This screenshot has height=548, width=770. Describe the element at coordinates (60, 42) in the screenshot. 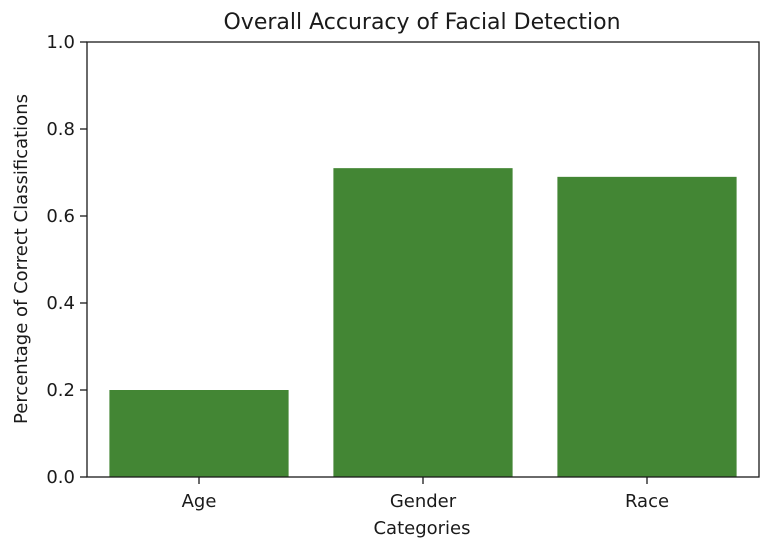

I see `y-tick-label: 1.0` at that location.